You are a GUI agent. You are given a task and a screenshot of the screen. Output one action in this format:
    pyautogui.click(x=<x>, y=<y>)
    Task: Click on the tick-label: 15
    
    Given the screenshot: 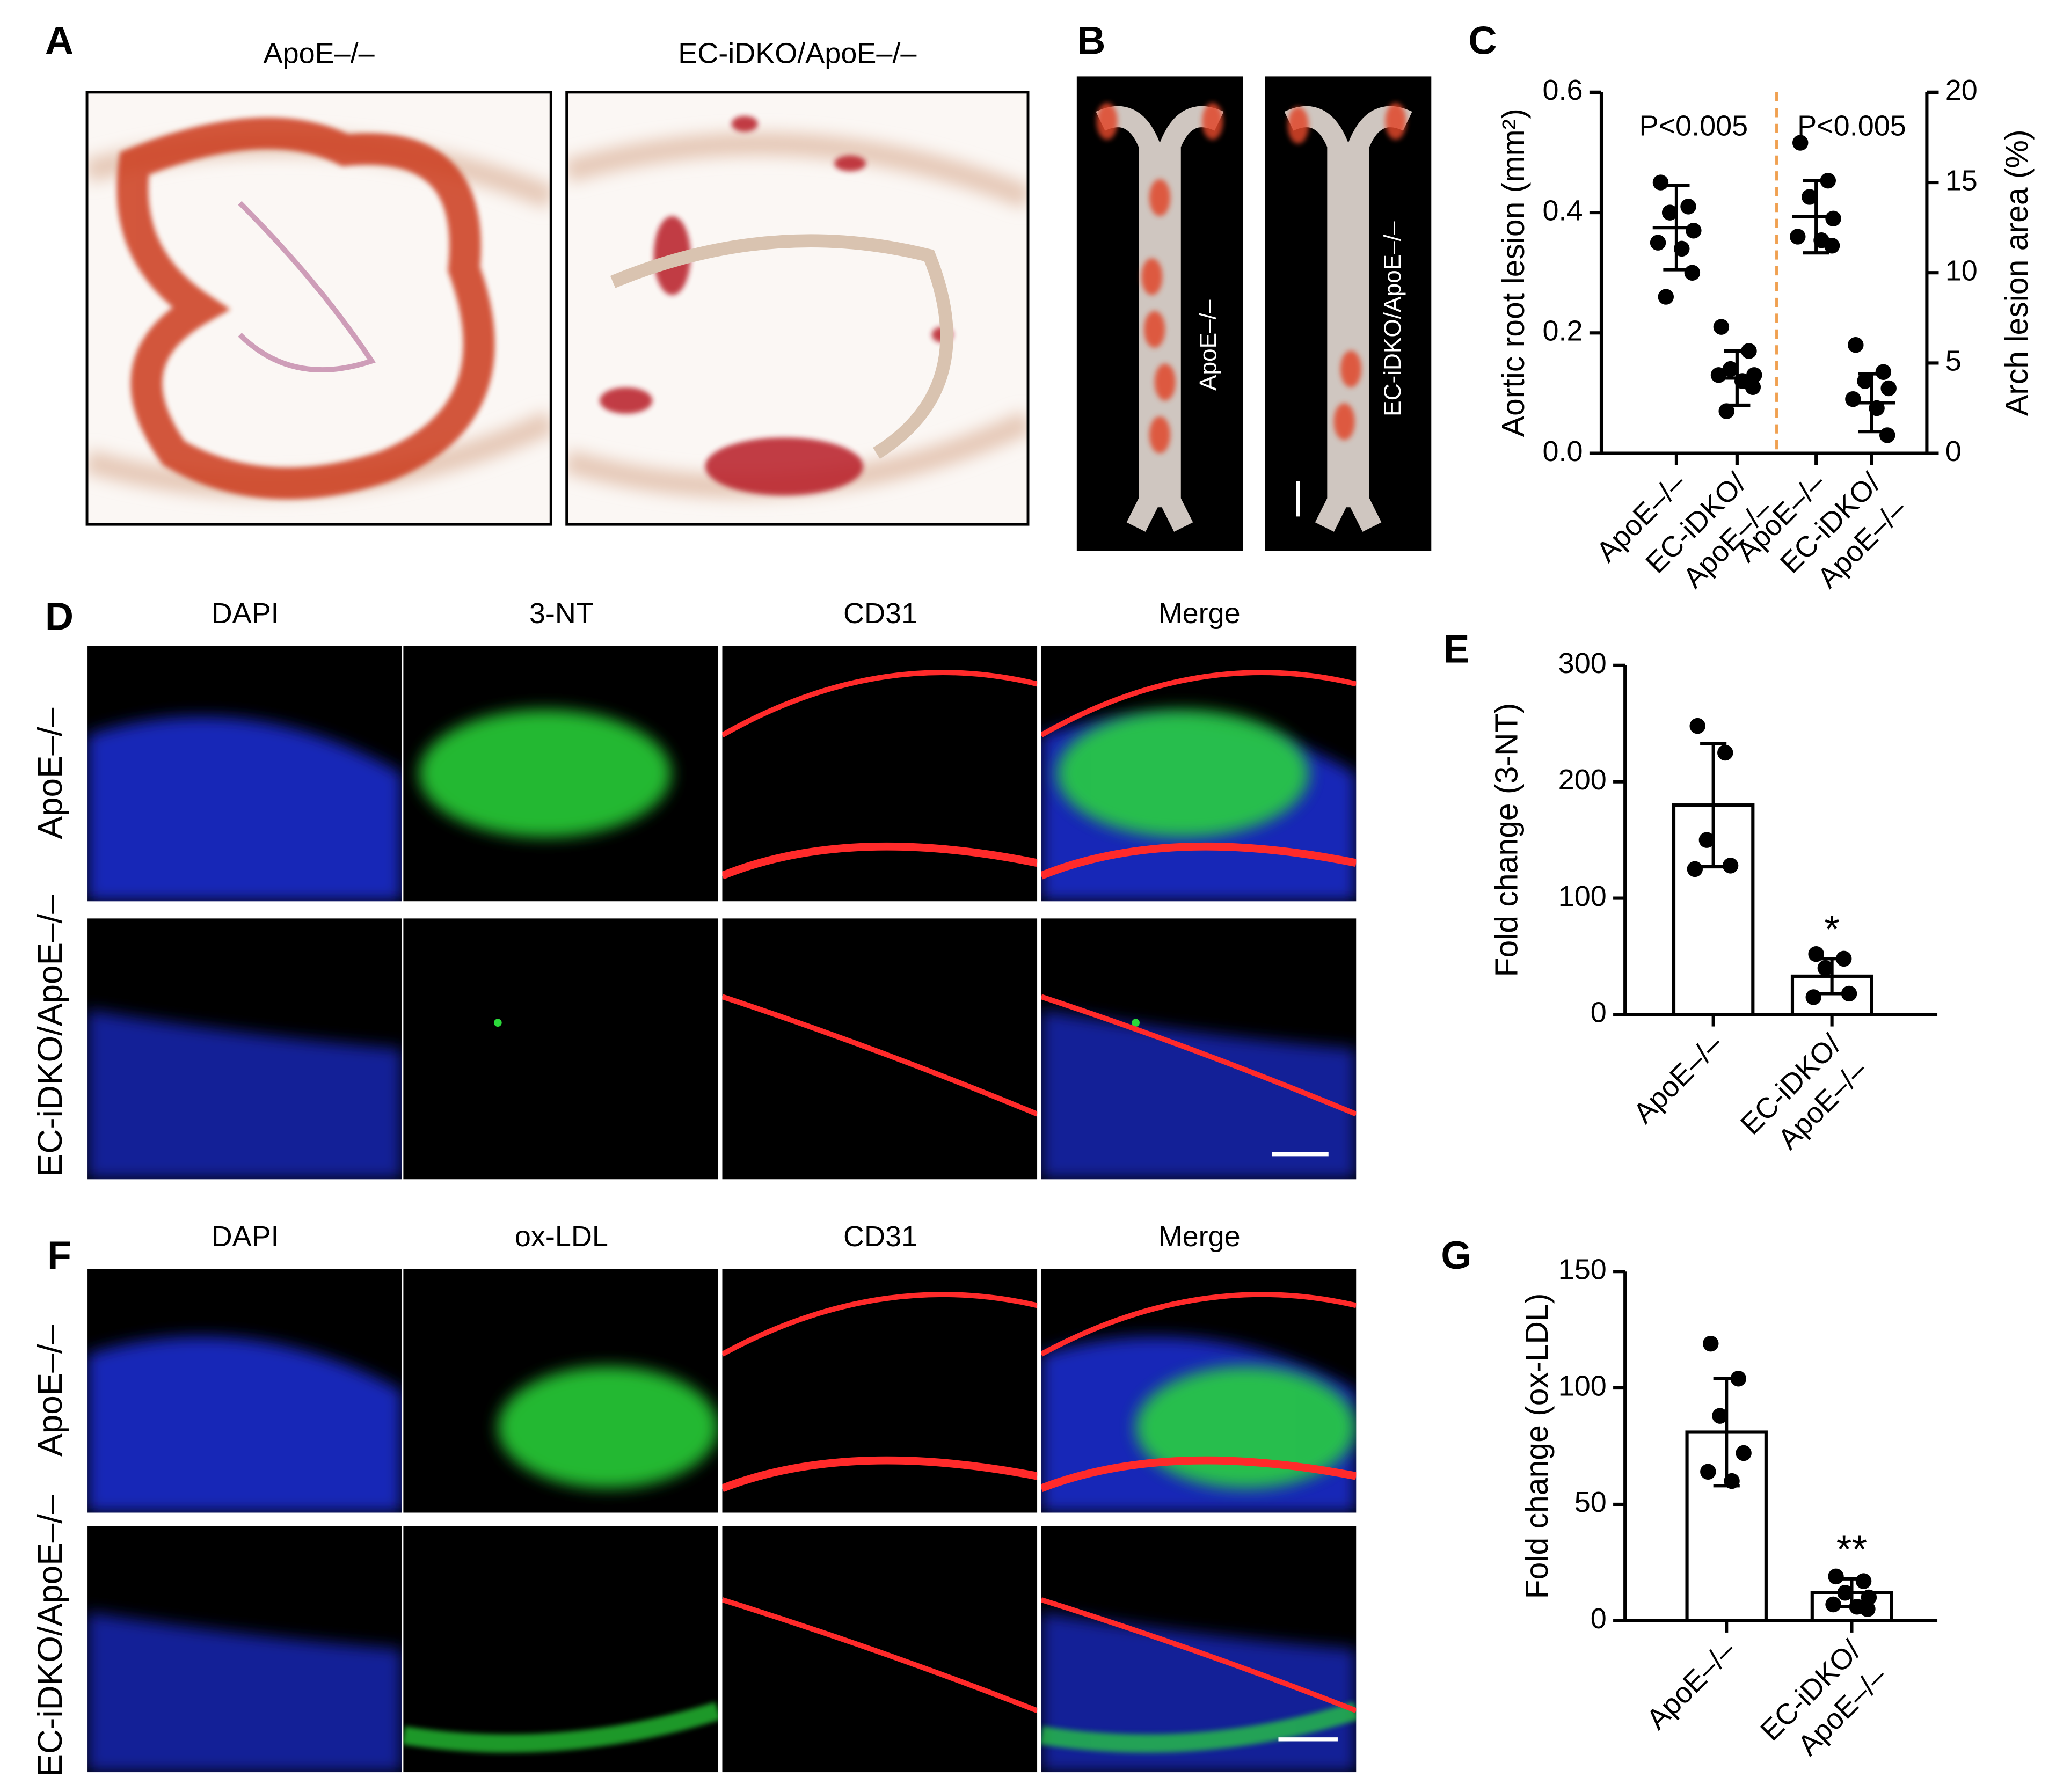 What is the action you would take?
    pyautogui.click(x=1961, y=180)
    